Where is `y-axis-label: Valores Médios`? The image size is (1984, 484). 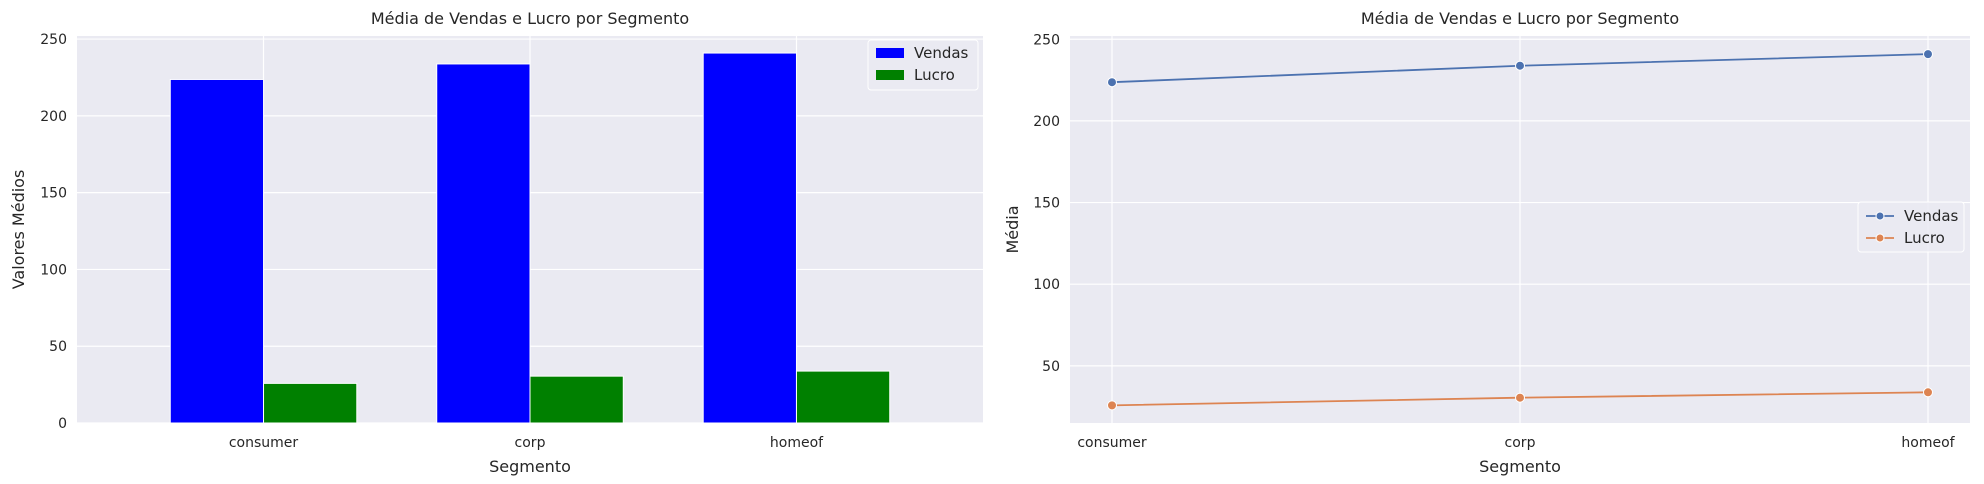
y-axis-label: Valores Médios is located at coordinates (18, 230).